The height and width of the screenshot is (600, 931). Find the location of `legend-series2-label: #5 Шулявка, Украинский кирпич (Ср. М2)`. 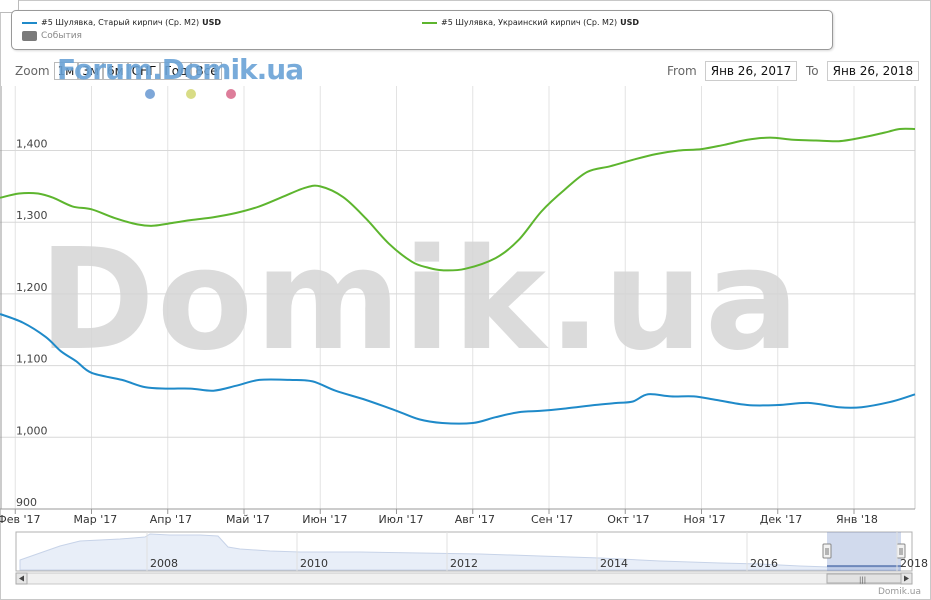

legend-series2-label: #5 Шулявка, Украинский кирпич (Ср. М2) is located at coordinates (529, 22).